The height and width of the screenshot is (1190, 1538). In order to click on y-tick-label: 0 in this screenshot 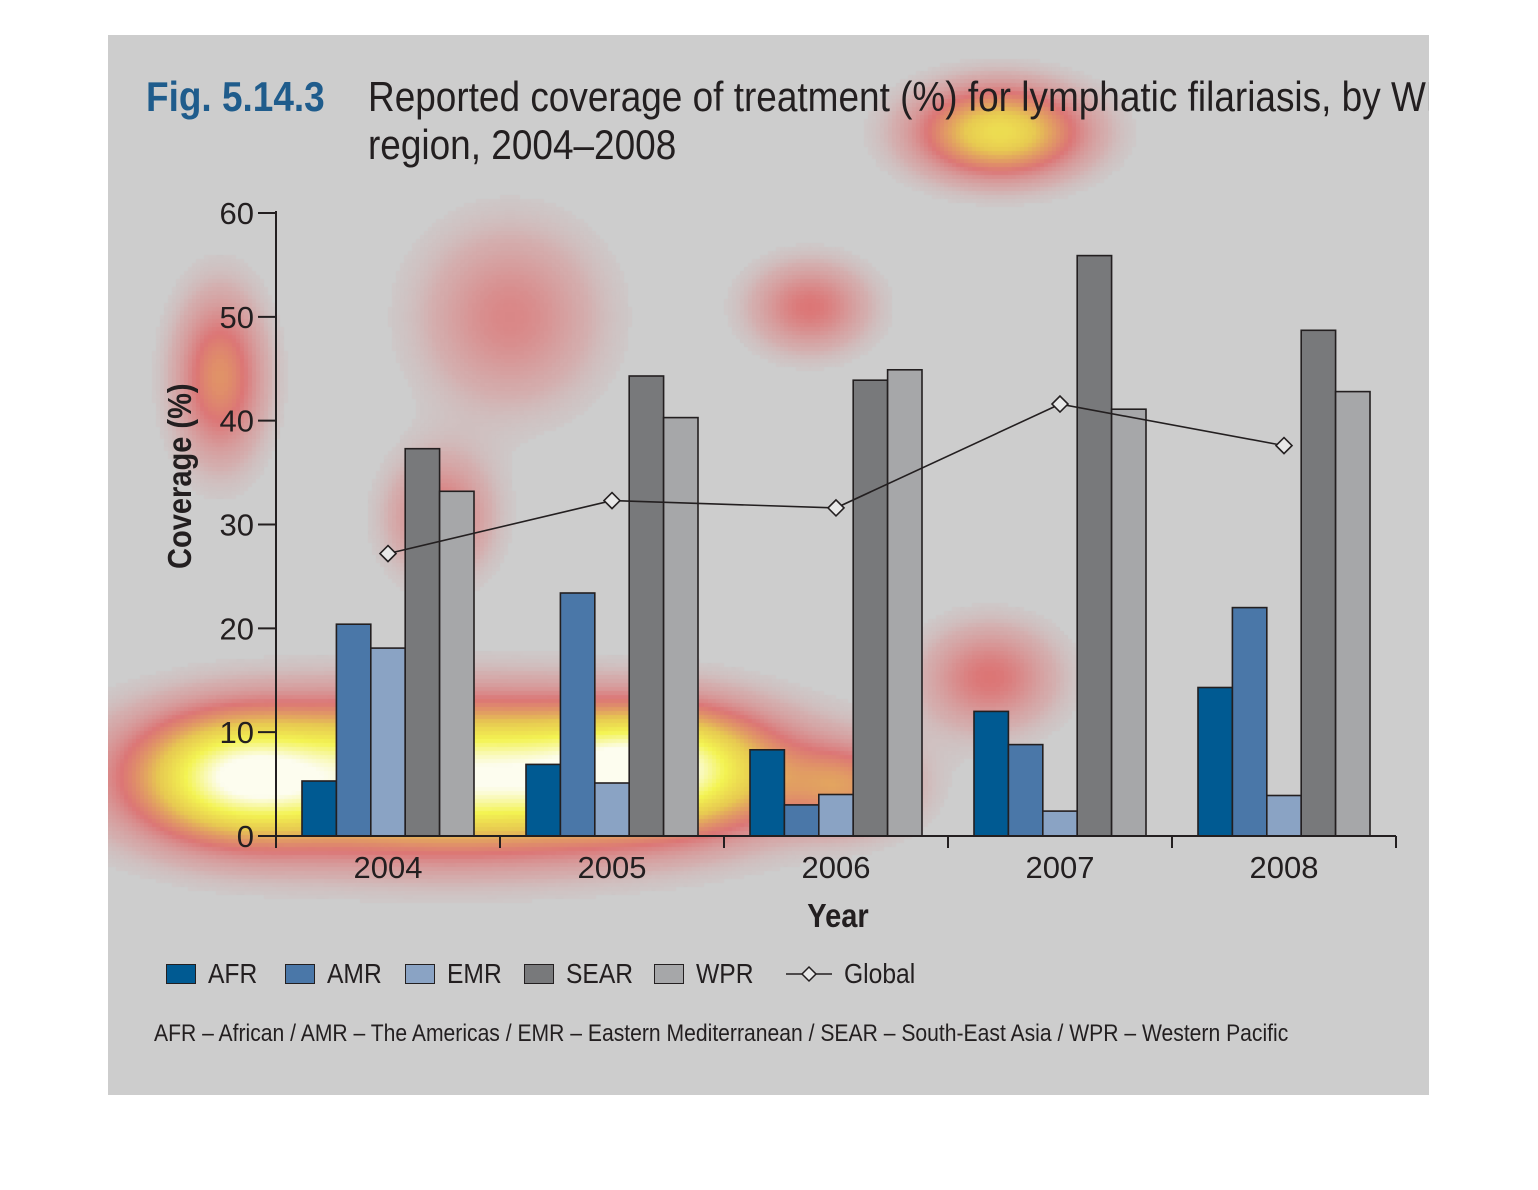, I will do `click(245, 836)`.